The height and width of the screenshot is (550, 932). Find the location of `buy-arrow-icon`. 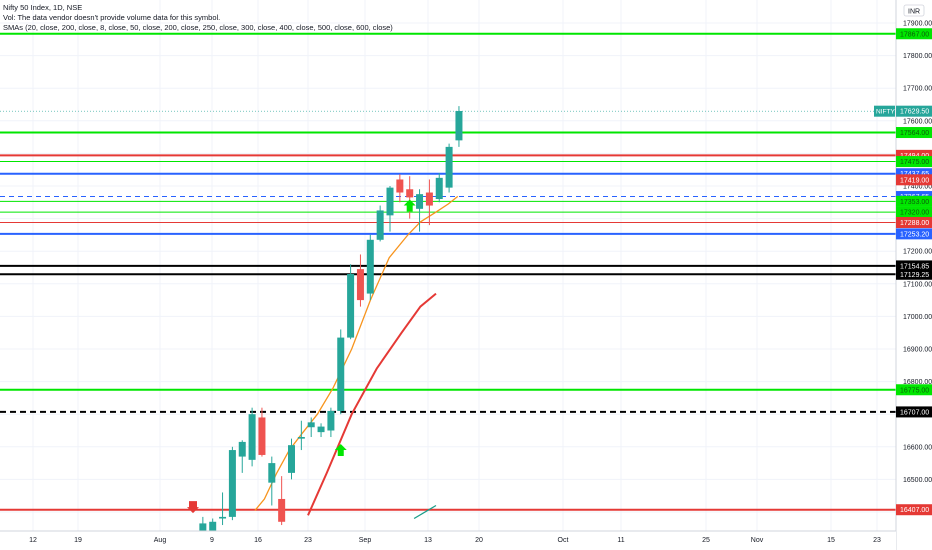

buy-arrow-icon is located at coordinates (340, 450).